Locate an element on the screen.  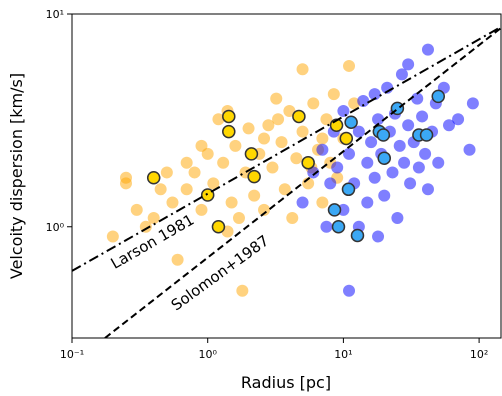
x-tick-label: 10¹ is located at coordinates (343, 354).